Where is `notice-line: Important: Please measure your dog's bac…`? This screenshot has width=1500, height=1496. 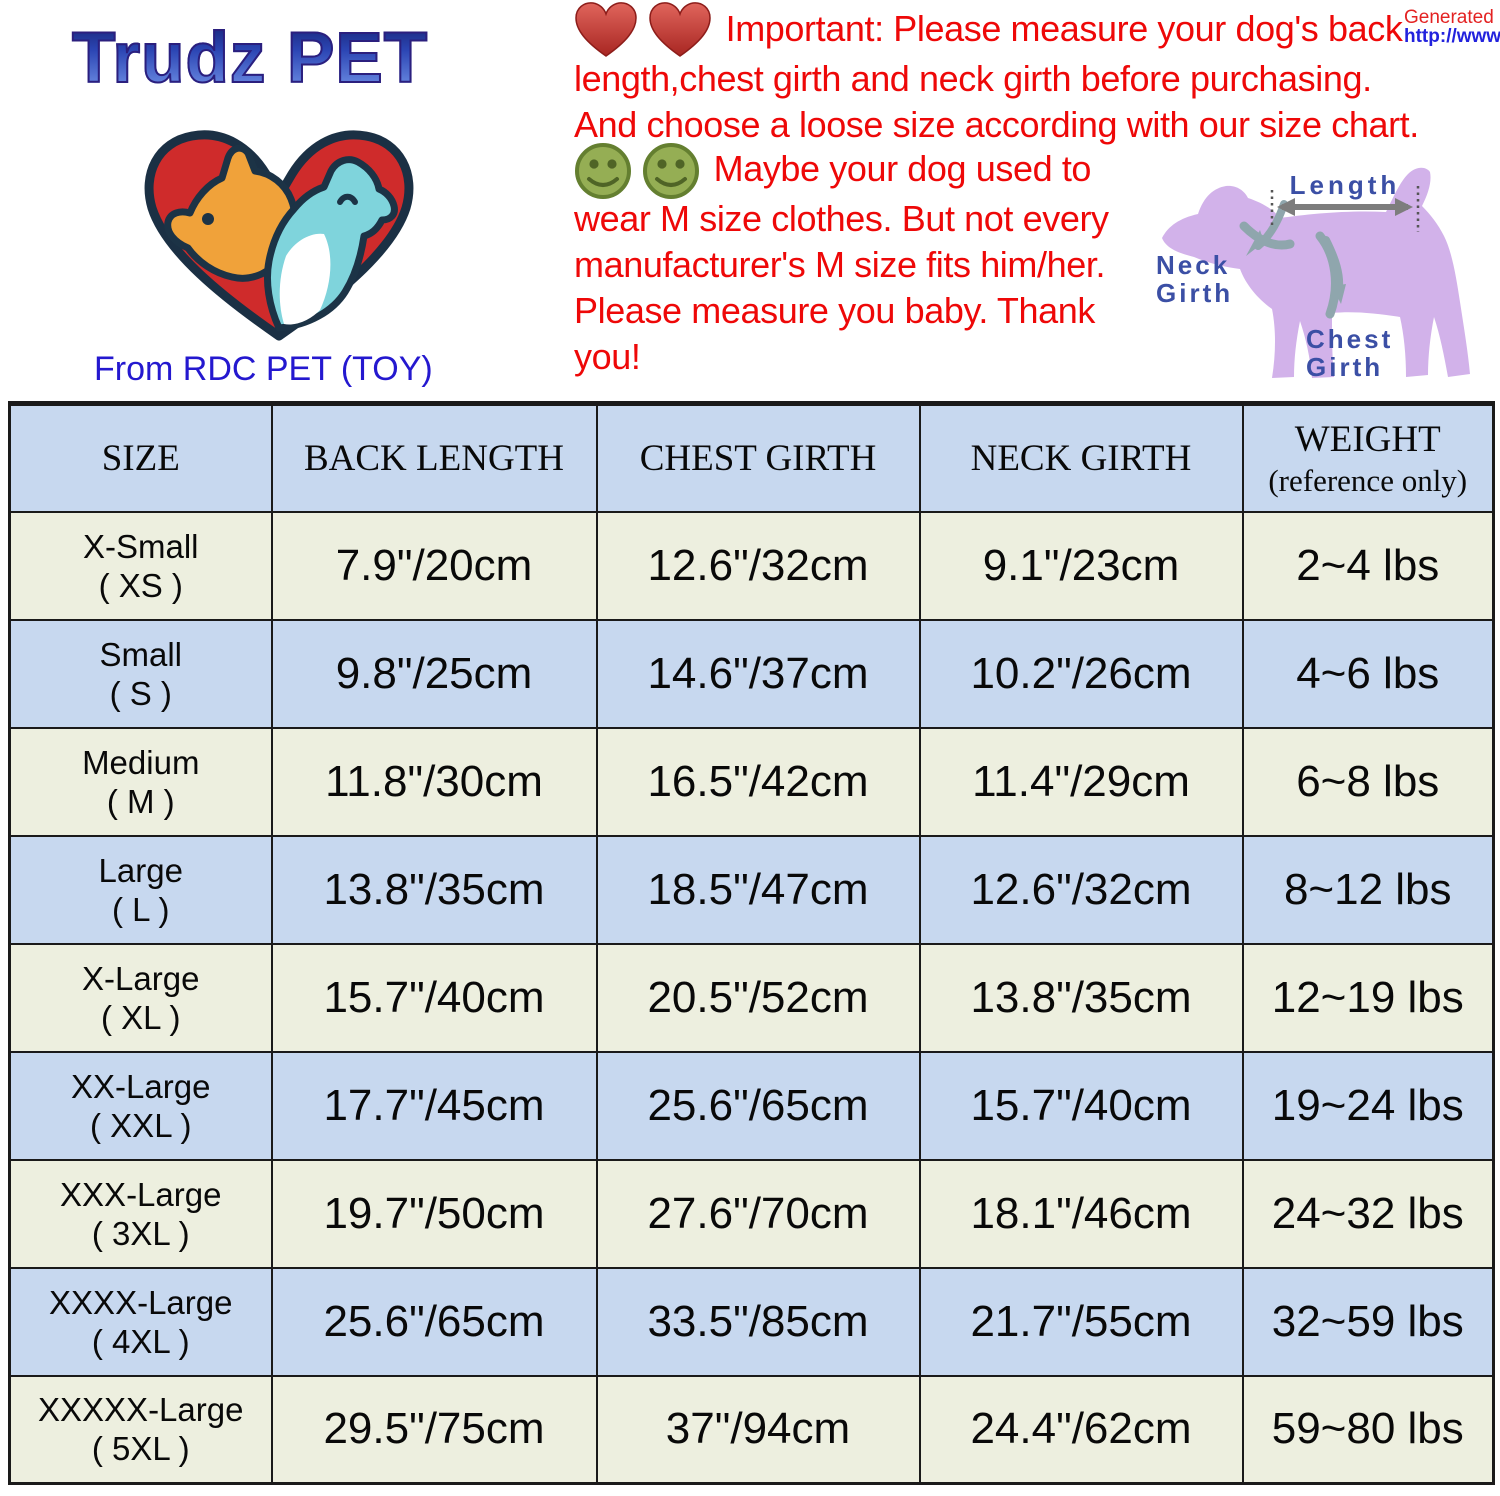 notice-line: Important: Please measure your dog's bac… is located at coordinates (1064, 28).